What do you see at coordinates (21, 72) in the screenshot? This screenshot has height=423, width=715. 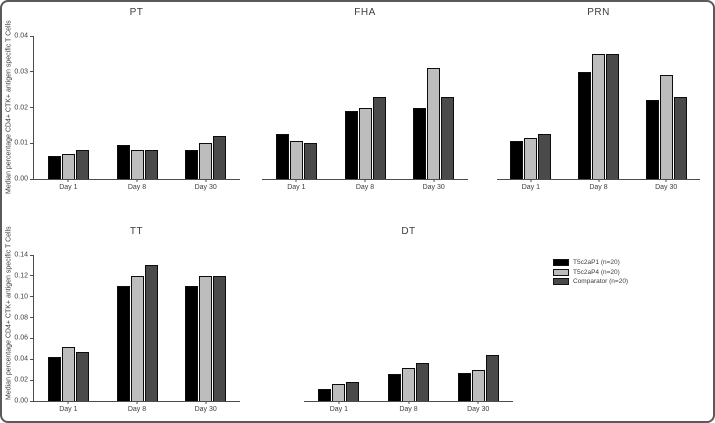 I see `y-tick-label: 0.03` at bounding box center [21, 72].